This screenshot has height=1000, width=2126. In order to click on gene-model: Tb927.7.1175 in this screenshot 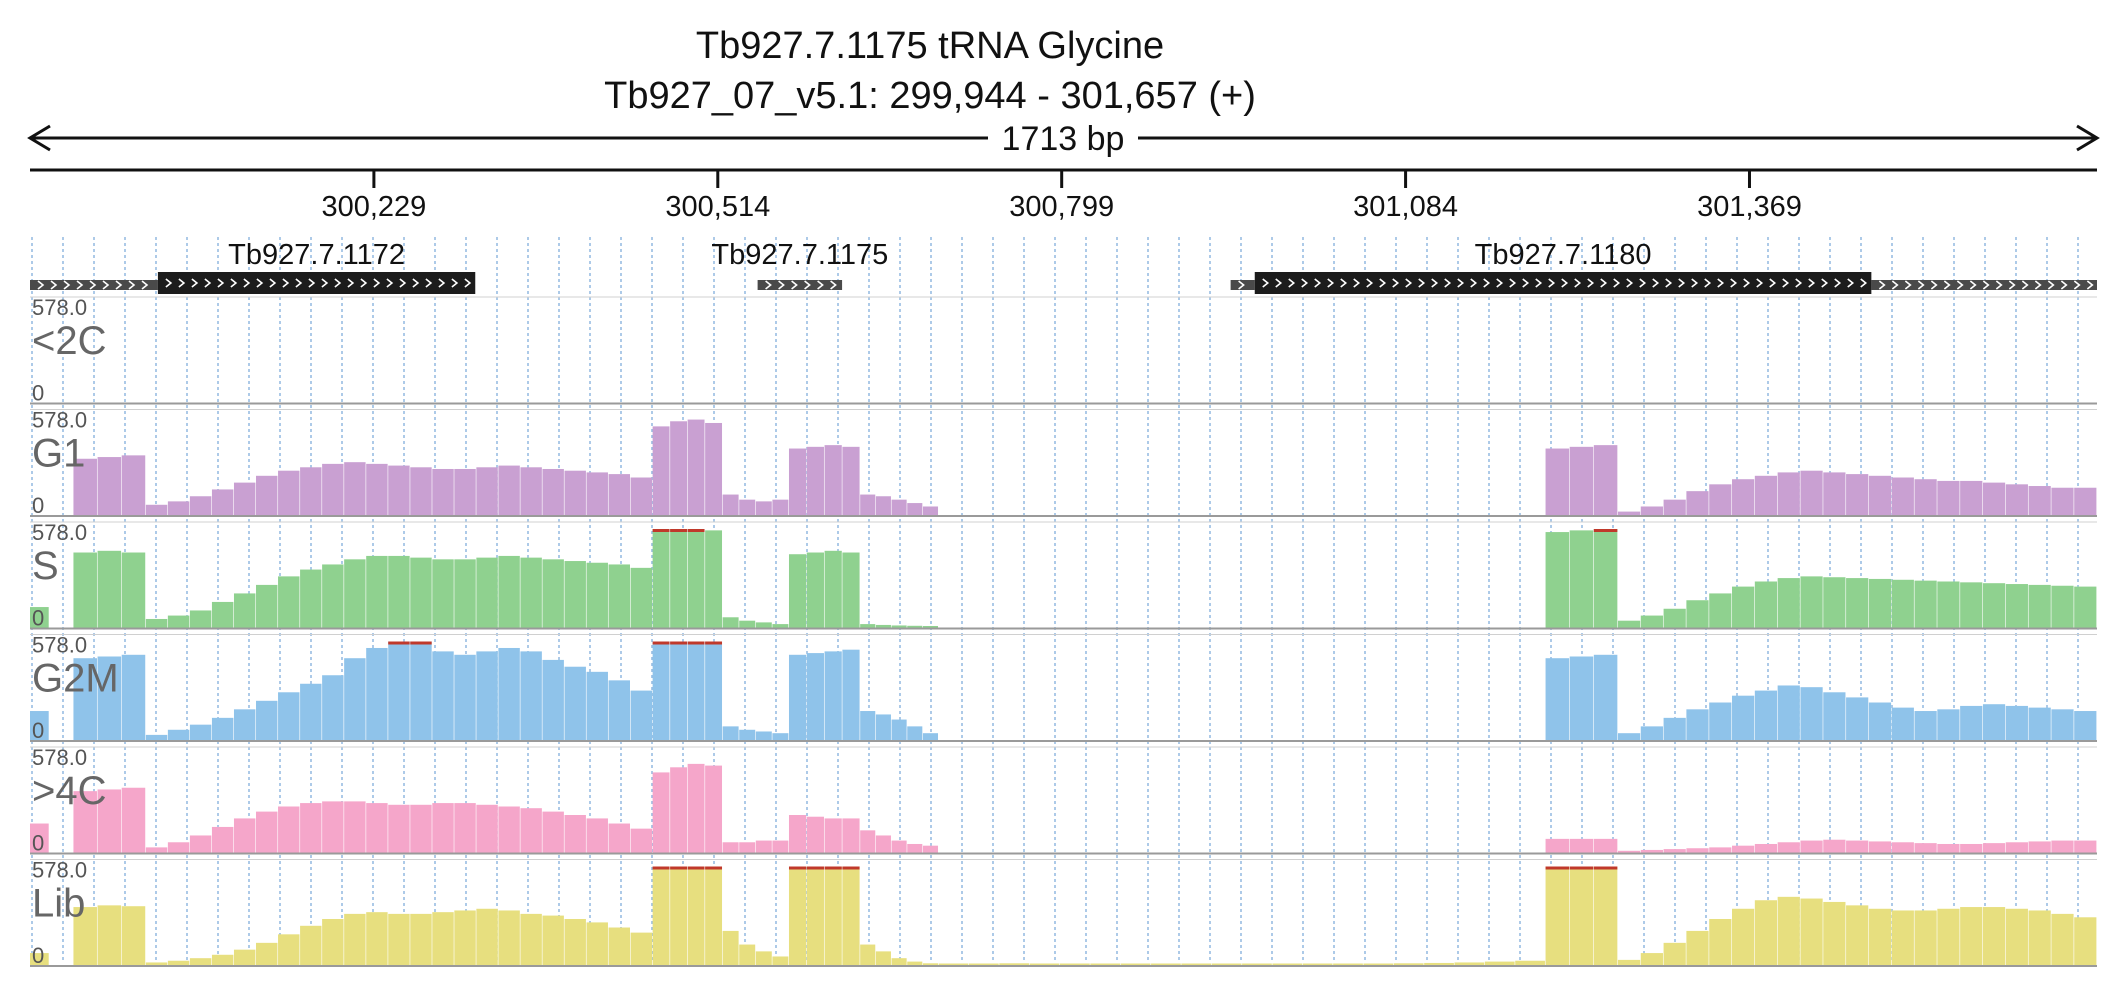, I will do `click(799, 264)`.